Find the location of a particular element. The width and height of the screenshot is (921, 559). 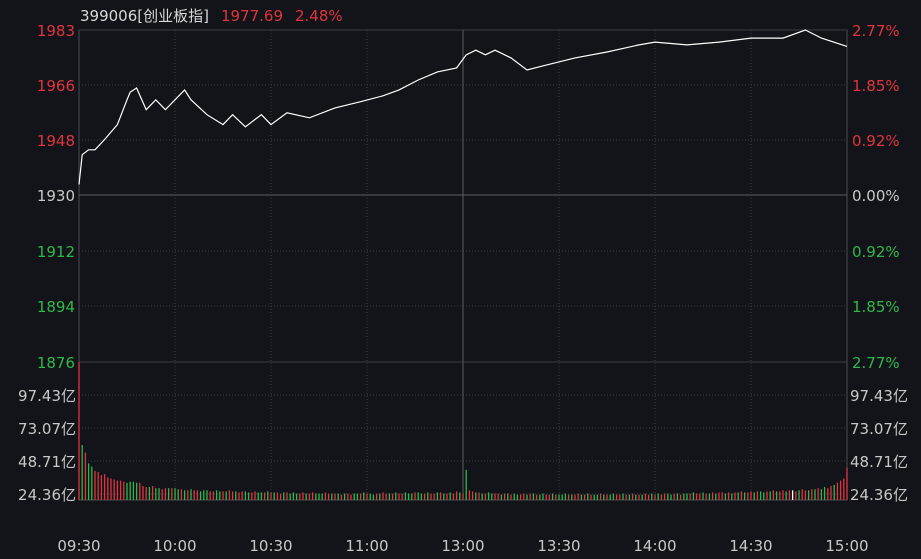

y-tick-left: 1876 is located at coordinates (56, 363).